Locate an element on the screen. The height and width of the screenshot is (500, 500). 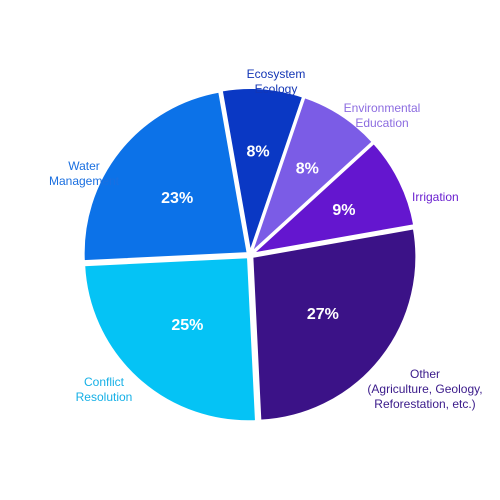
category-label-line: Ecology is located at coordinates (276, 89).